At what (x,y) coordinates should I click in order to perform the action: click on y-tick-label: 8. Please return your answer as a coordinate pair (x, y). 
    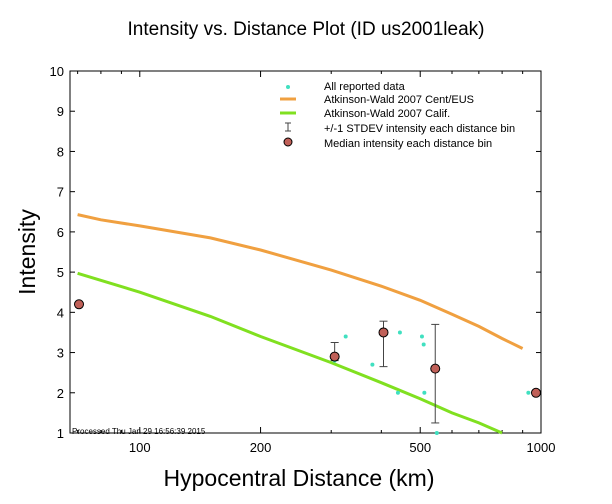
    Looking at the image, I should click on (60, 151).